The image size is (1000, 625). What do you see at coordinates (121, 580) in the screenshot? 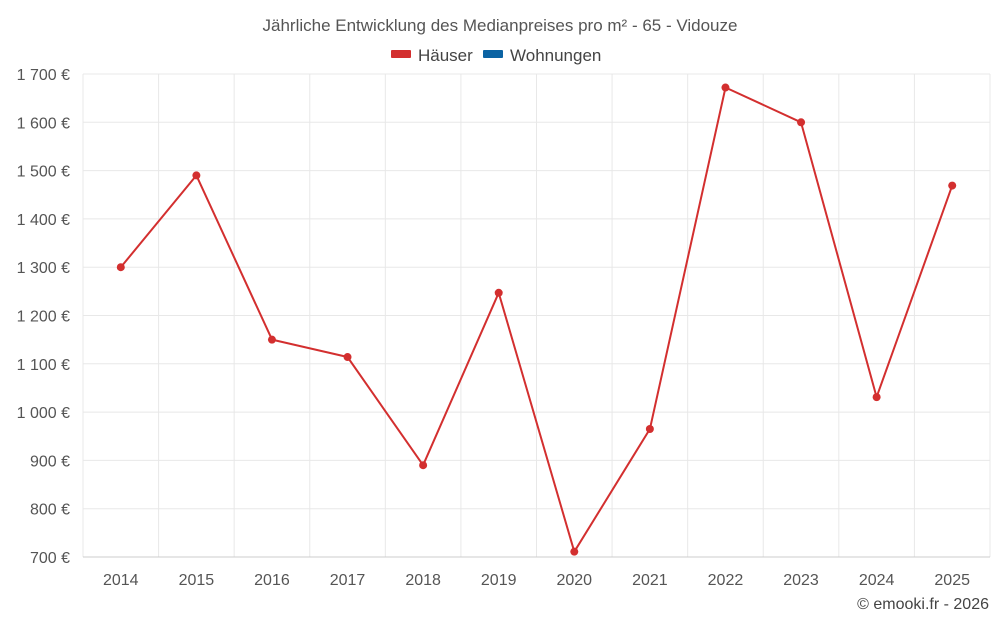
I see `x-tick-label: 2014` at bounding box center [121, 580].